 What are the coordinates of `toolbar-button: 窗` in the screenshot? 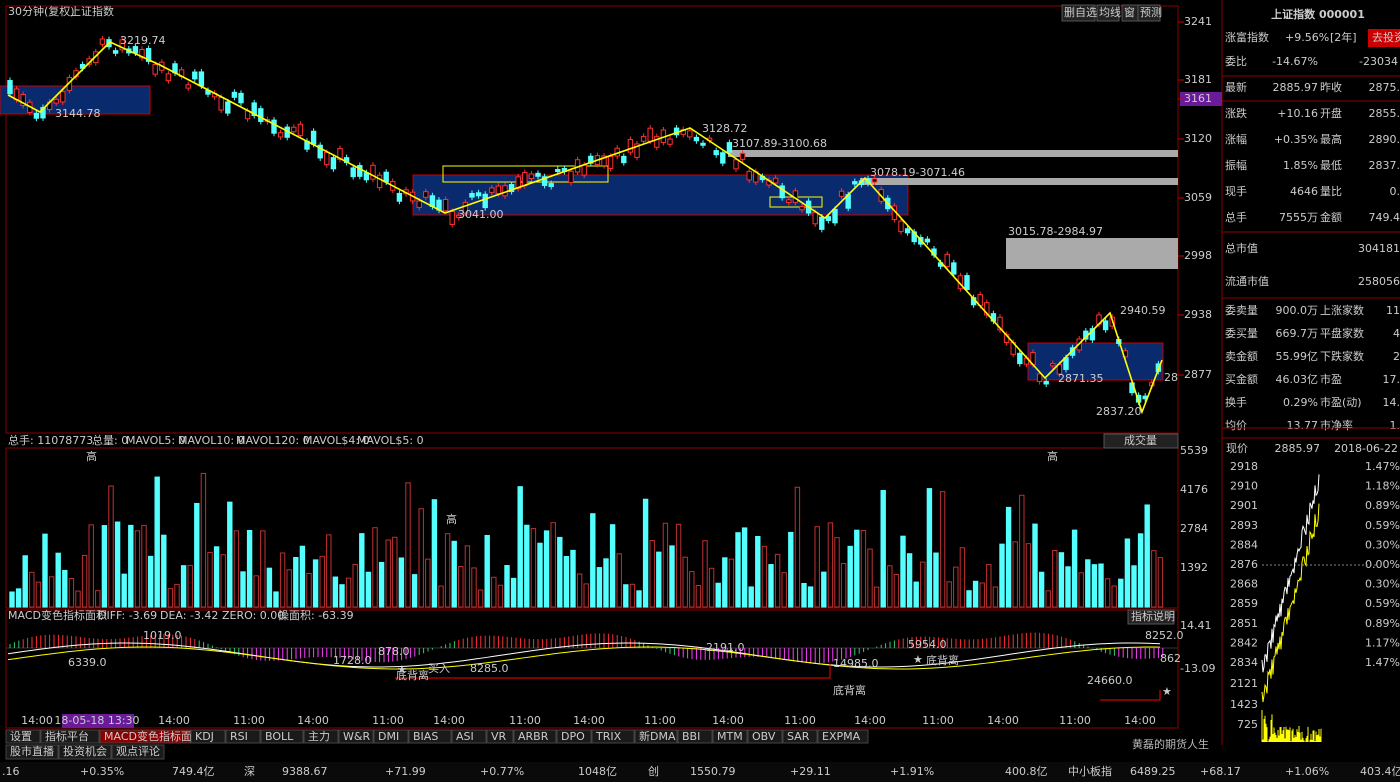 It's located at (1129, 12).